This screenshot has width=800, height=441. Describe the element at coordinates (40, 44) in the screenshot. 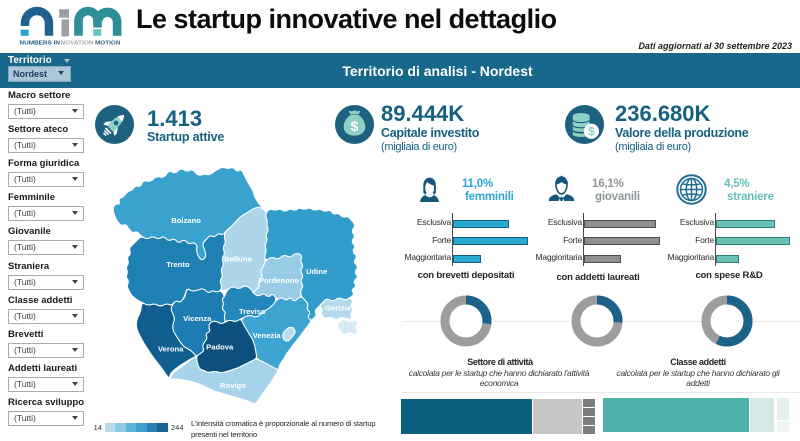

I see `svg-text: NUMBERS IN` at that location.